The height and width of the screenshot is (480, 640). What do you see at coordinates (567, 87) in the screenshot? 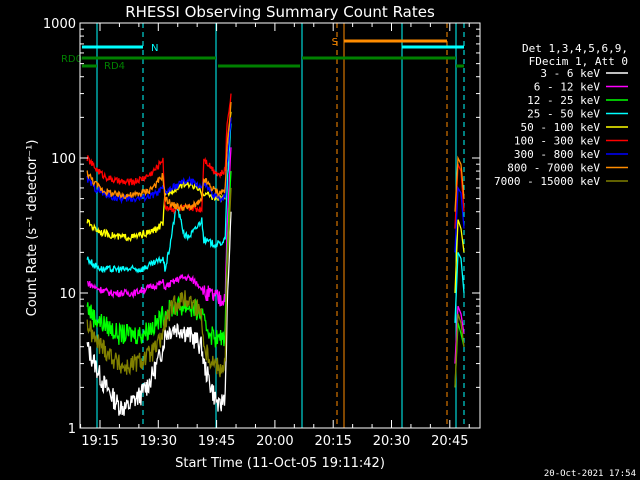
I see `legend-label: 6 - 12 keV` at bounding box center [567, 87].